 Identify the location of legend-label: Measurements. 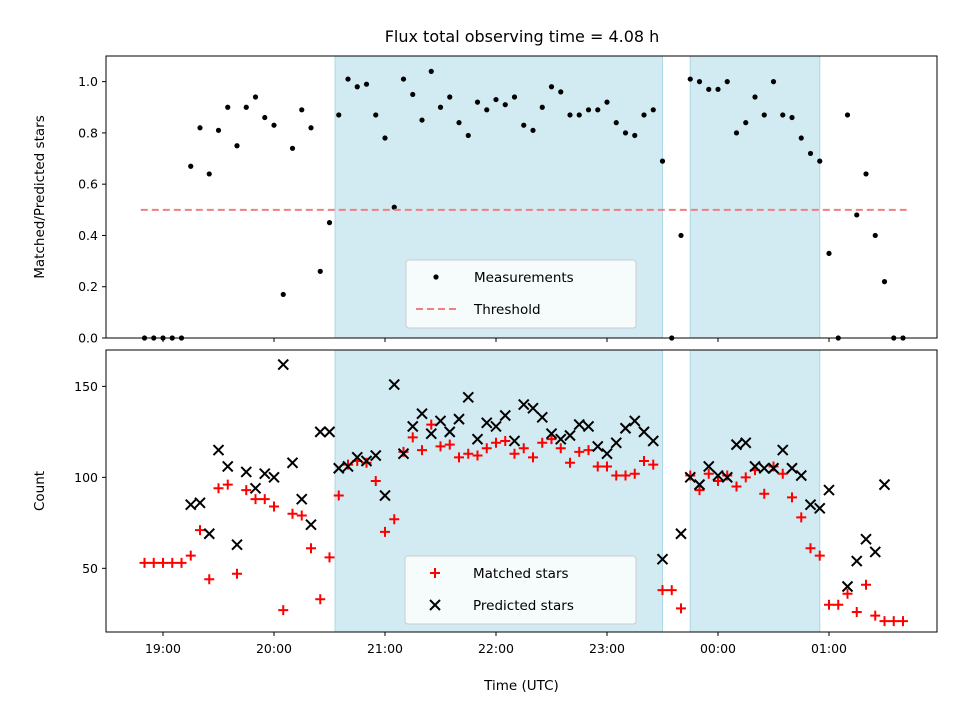
(524, 278).